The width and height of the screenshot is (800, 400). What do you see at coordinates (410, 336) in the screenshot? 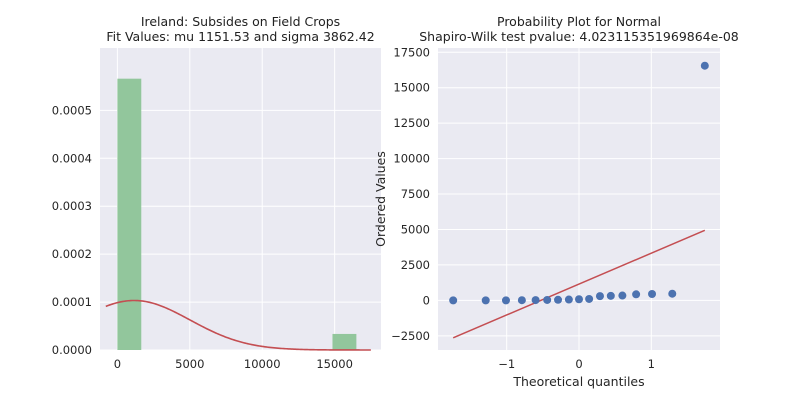
I see `probplot-y-tick-label: −2500` at bounding box center [410, 336].